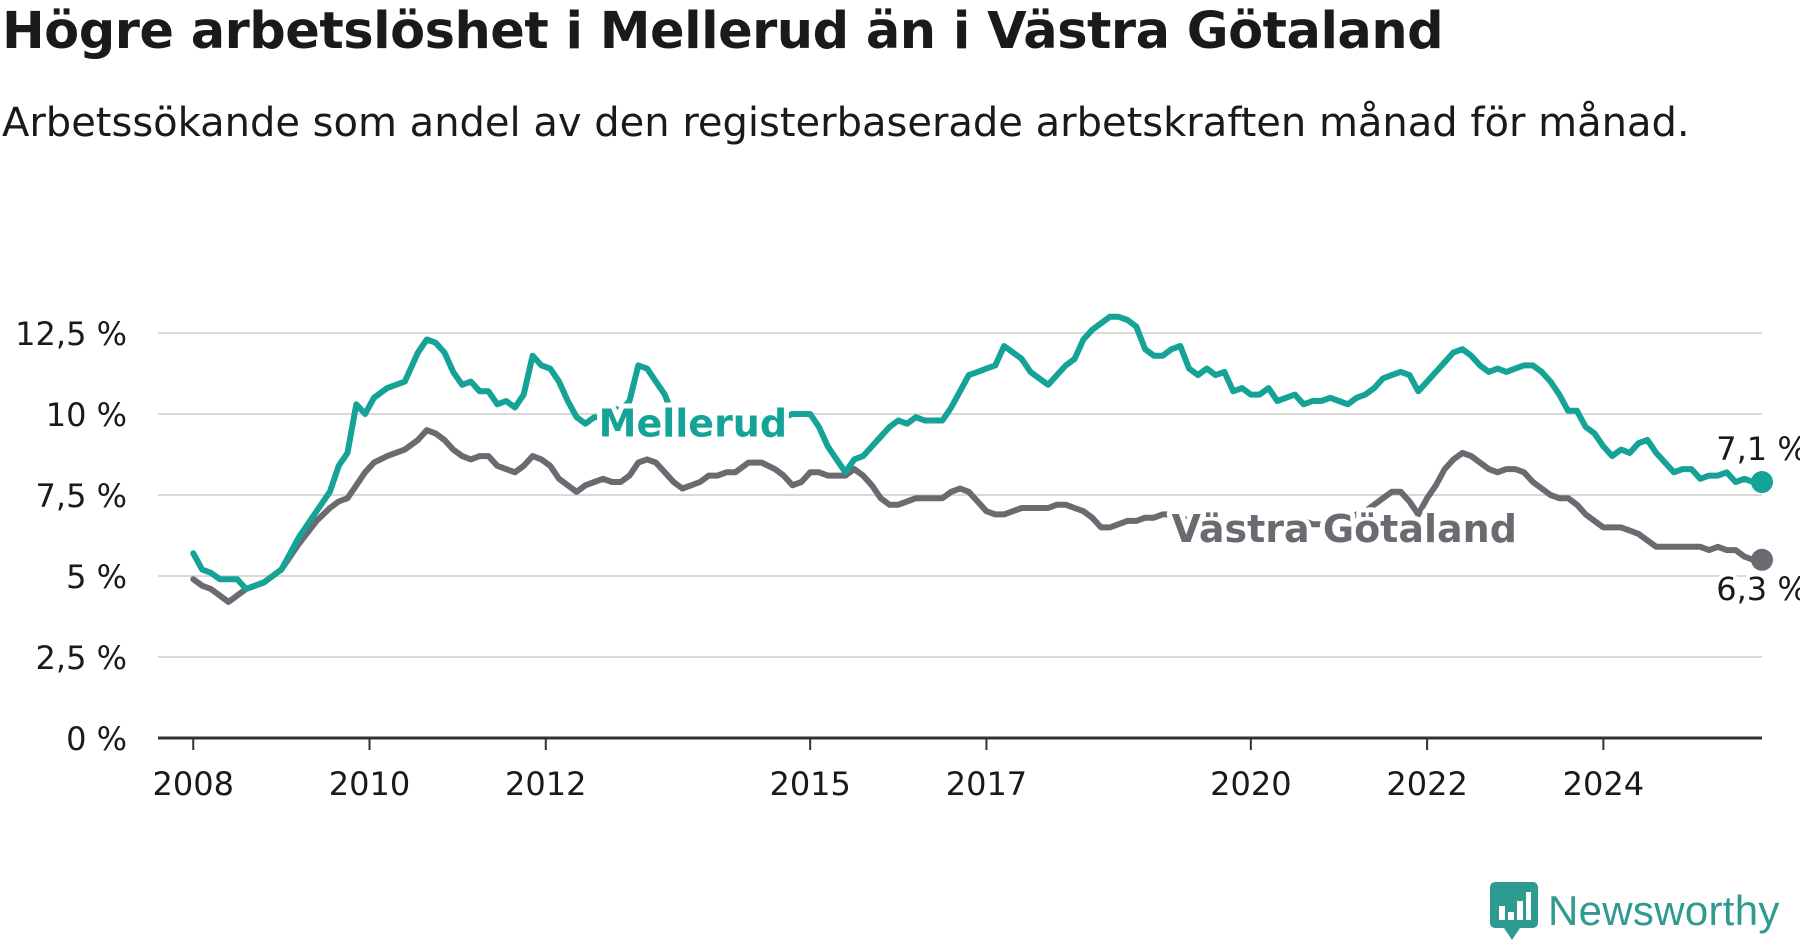 Image resolution: width=1800 pixels, height=948 pixels. I want to click on y-tick-label: 12,5 %, so click(71, 334).